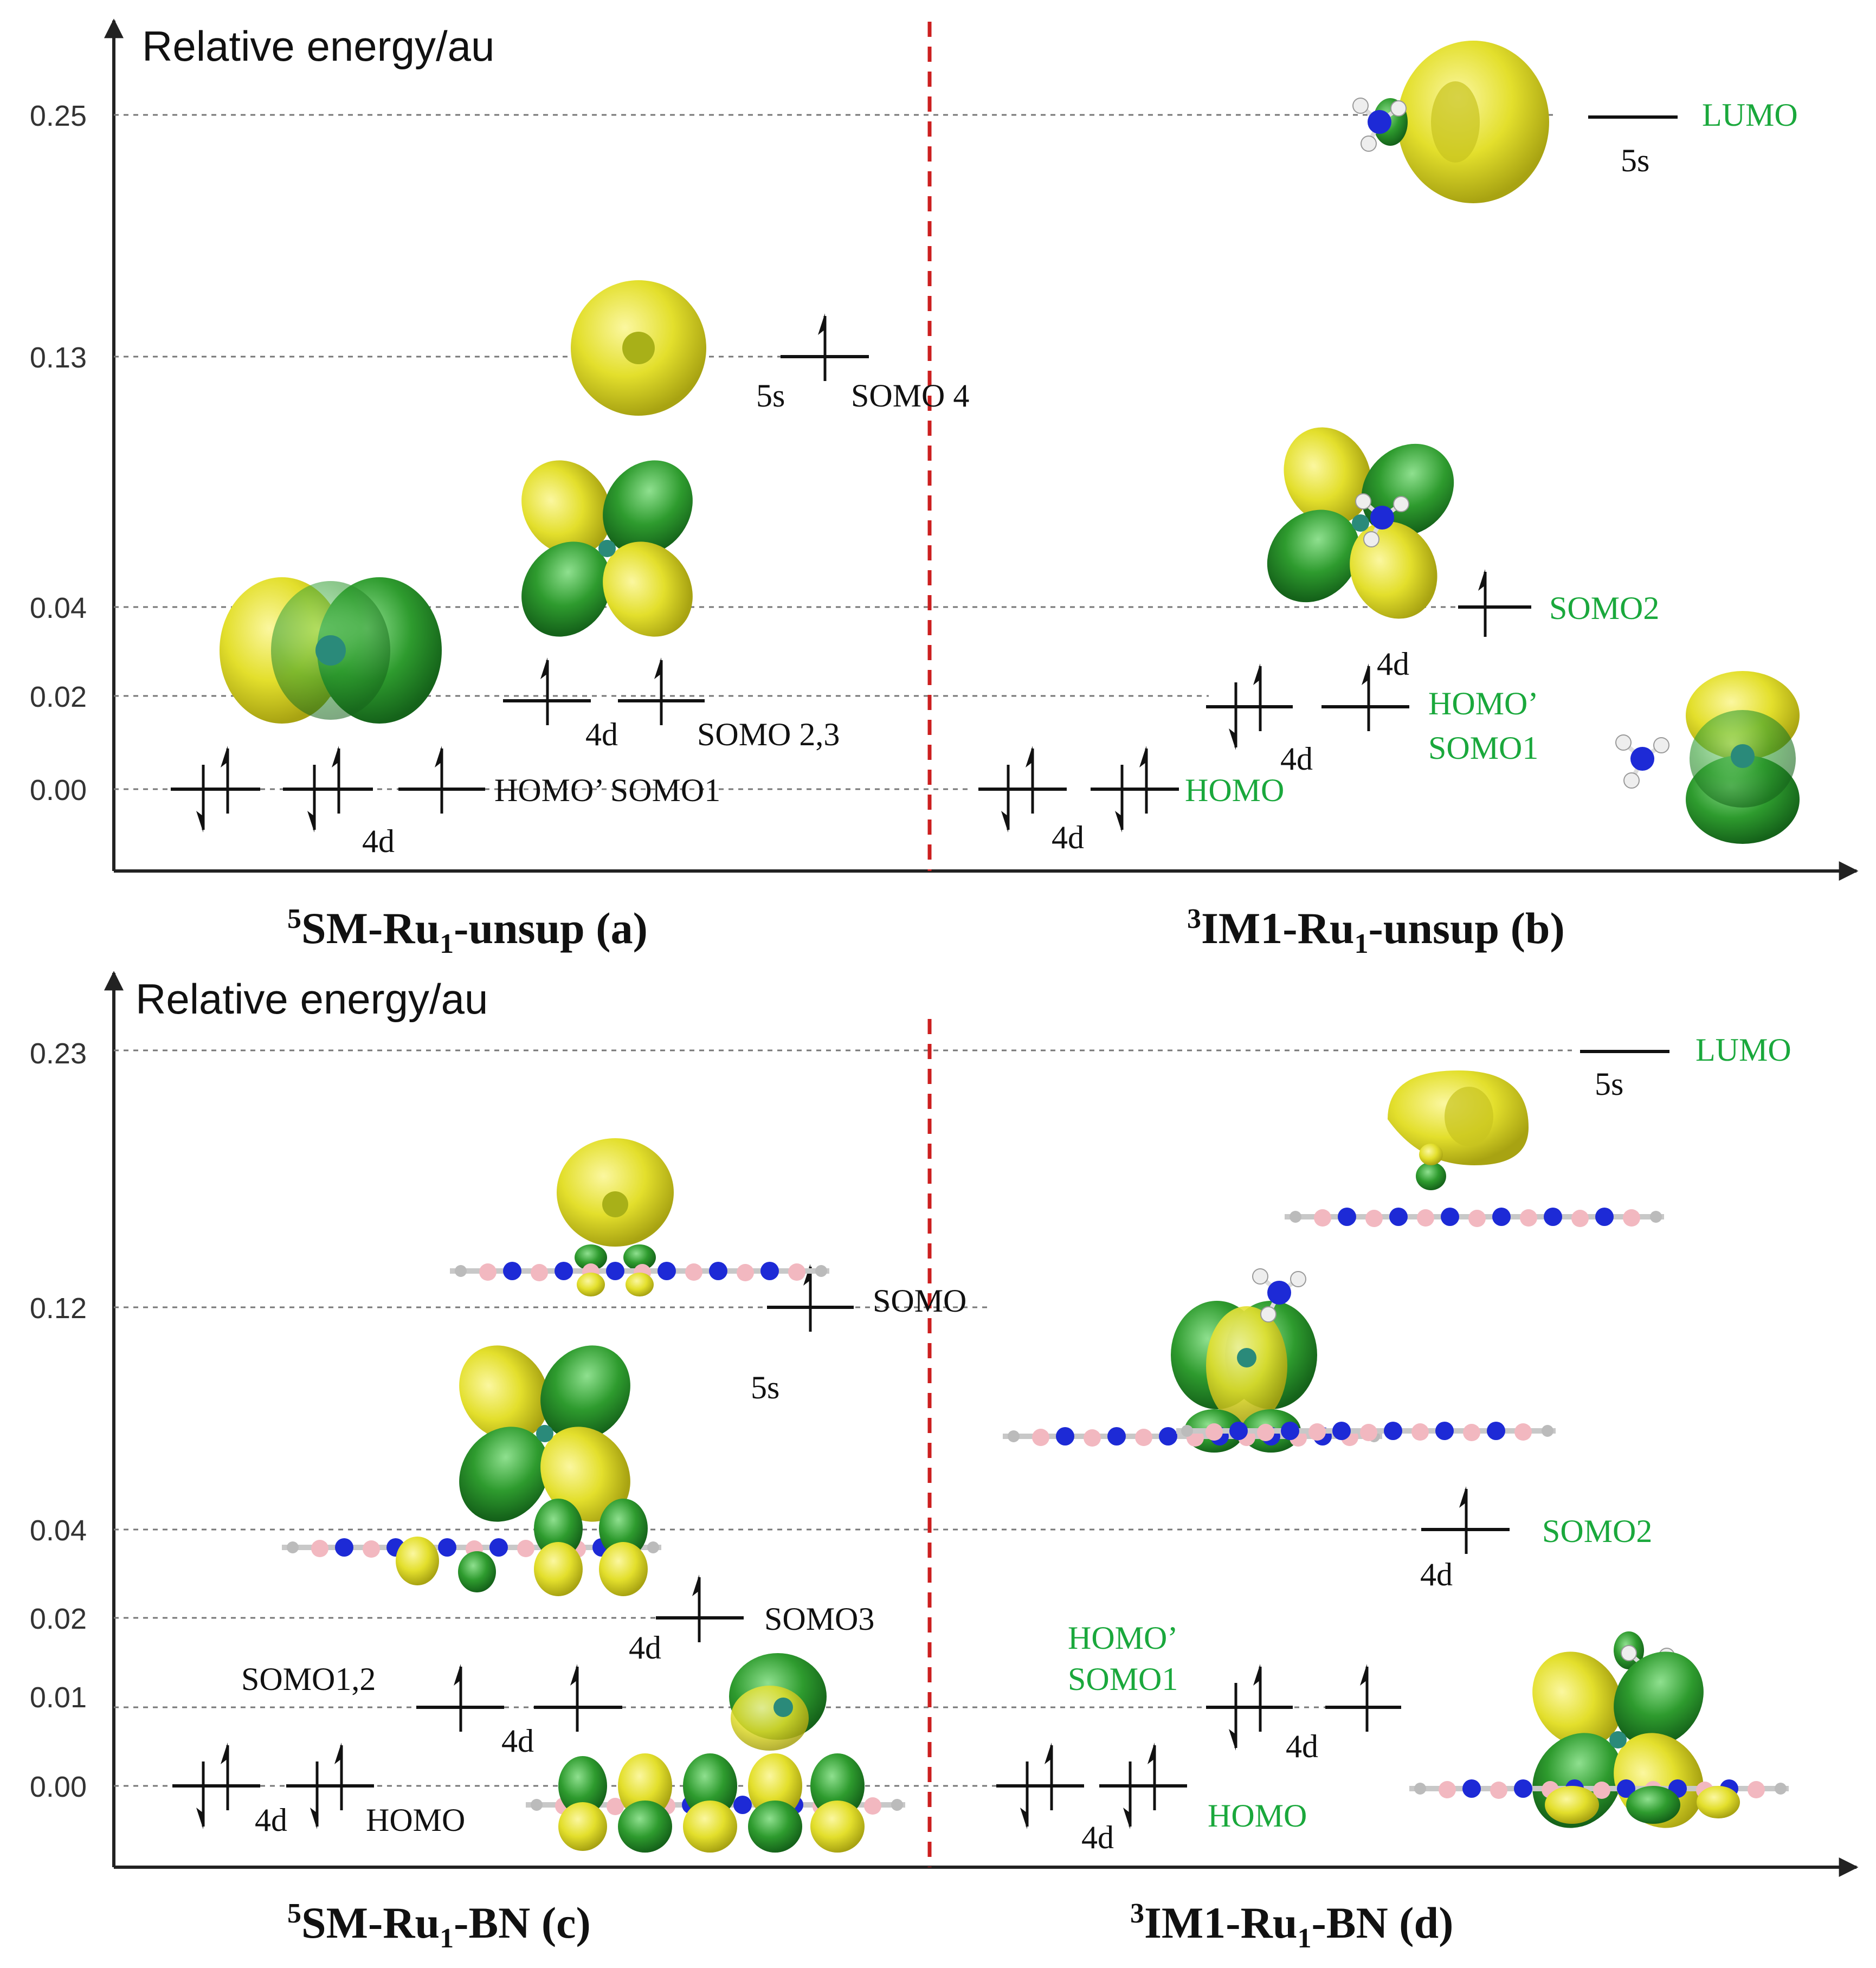 The height and width of the screenshot is (1968, 1876). I want to click on orbital-b-lumo, so click(1451, 122).